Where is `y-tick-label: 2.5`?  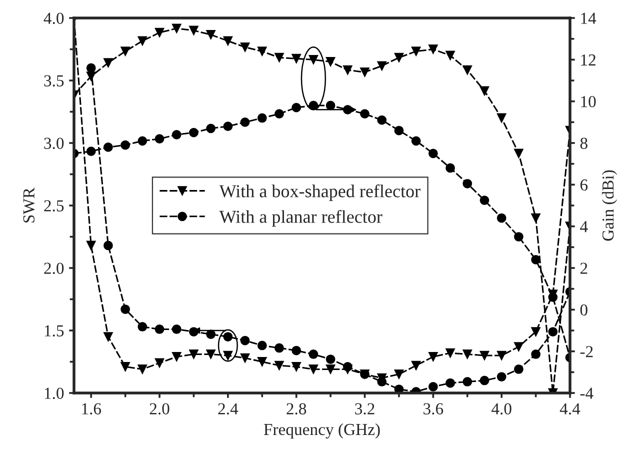 y-tick-label: 2.5 is located at coordinates (54, 206).